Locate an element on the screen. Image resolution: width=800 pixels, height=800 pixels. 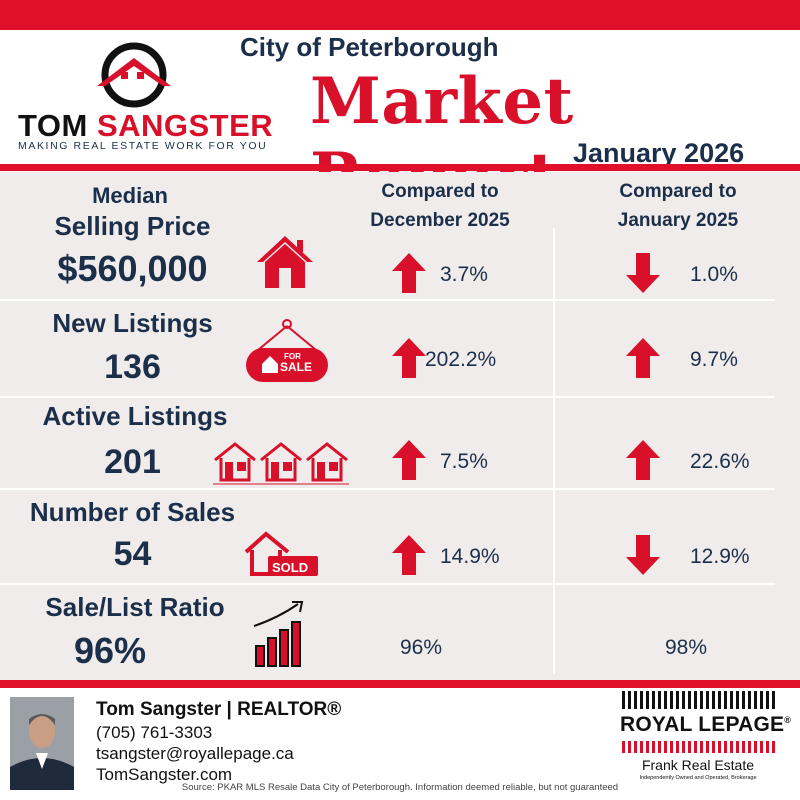
agent-portrait-icon is located at coordinates (42, 743).